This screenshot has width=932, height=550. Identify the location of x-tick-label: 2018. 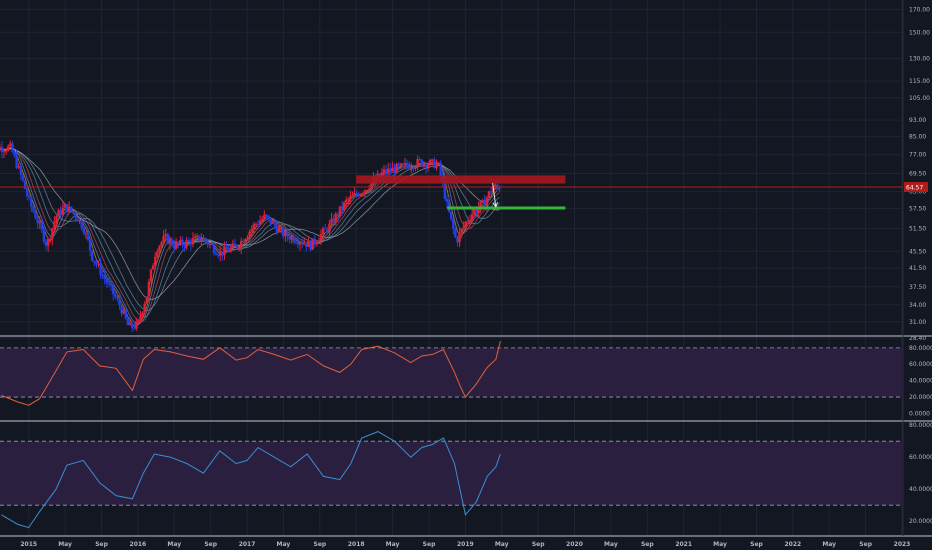
(356, 544).